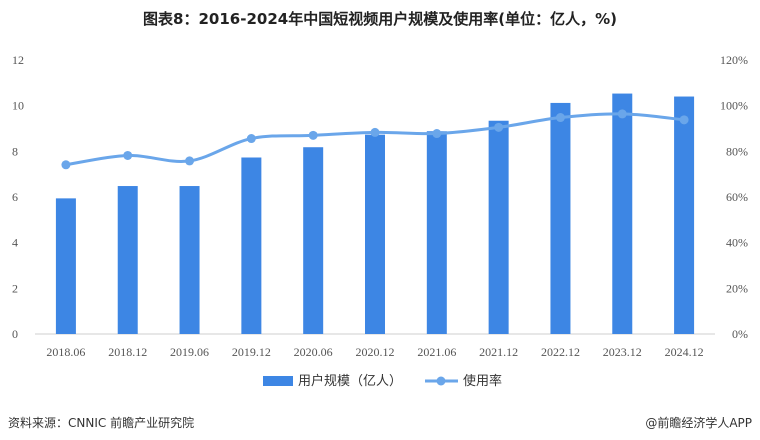  What do you see at coordinates (737, 243) in the screenshot?
I see `right-axis-tick: 40%` at bounding box center [737, 243].